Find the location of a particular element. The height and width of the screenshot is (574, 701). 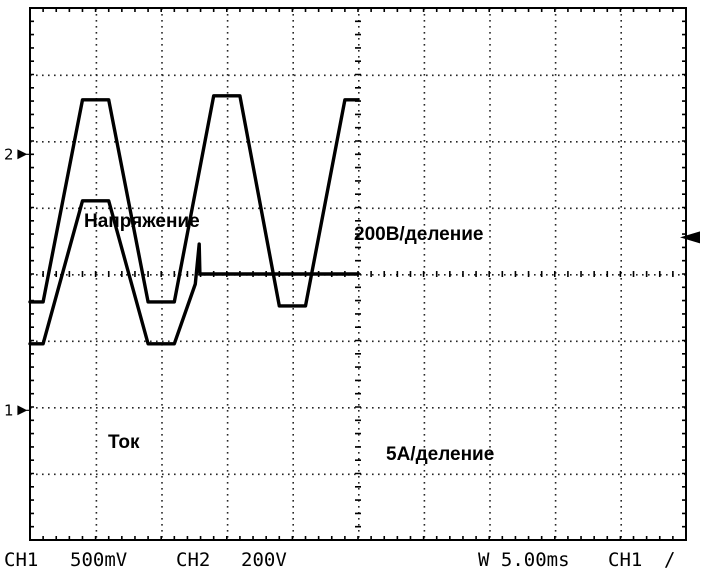

status-ch2: CH2 is located at coordinates (193, 560).